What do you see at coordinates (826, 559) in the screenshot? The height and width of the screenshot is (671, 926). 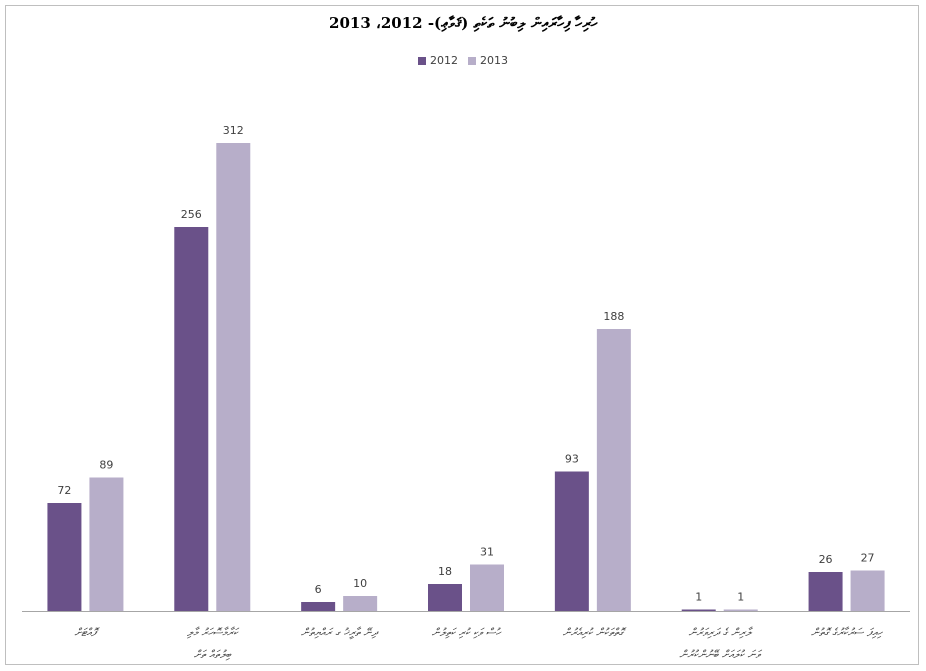 I see `data-label: 26` at bounding box center [826, 559].